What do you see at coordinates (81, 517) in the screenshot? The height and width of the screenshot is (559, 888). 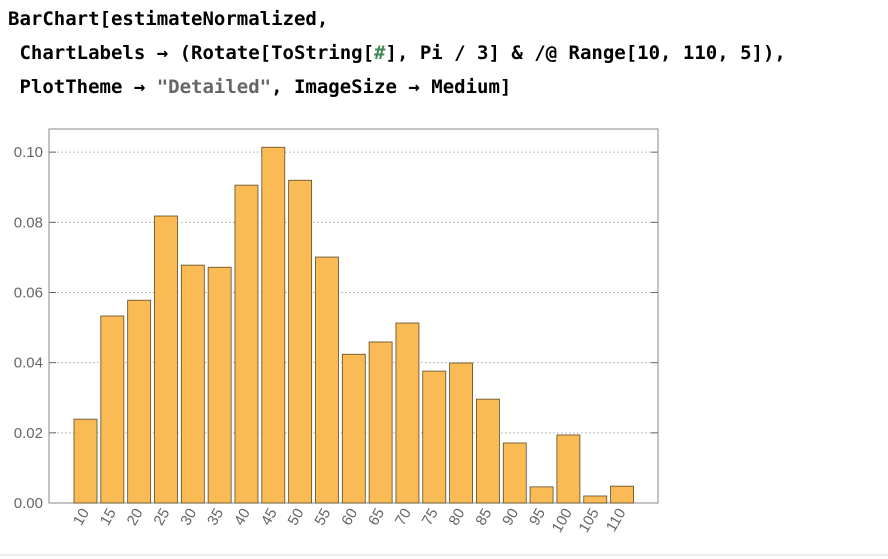 I see `x-tick-label: 10` at bounding box center [81, 517].